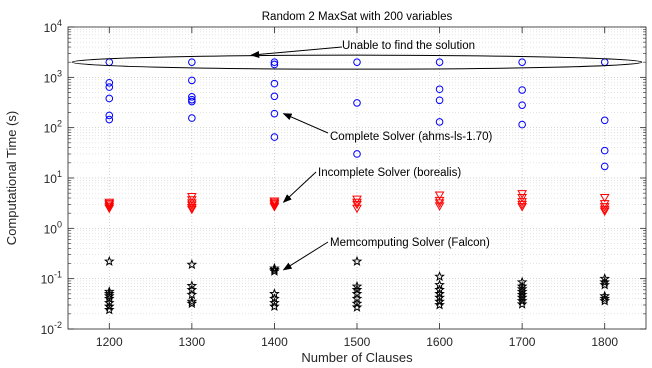  What do you see at coordinates (59, 124) in the screenshot?
I see `y-tick-exponent: 2` at bounding box center [59, 124].